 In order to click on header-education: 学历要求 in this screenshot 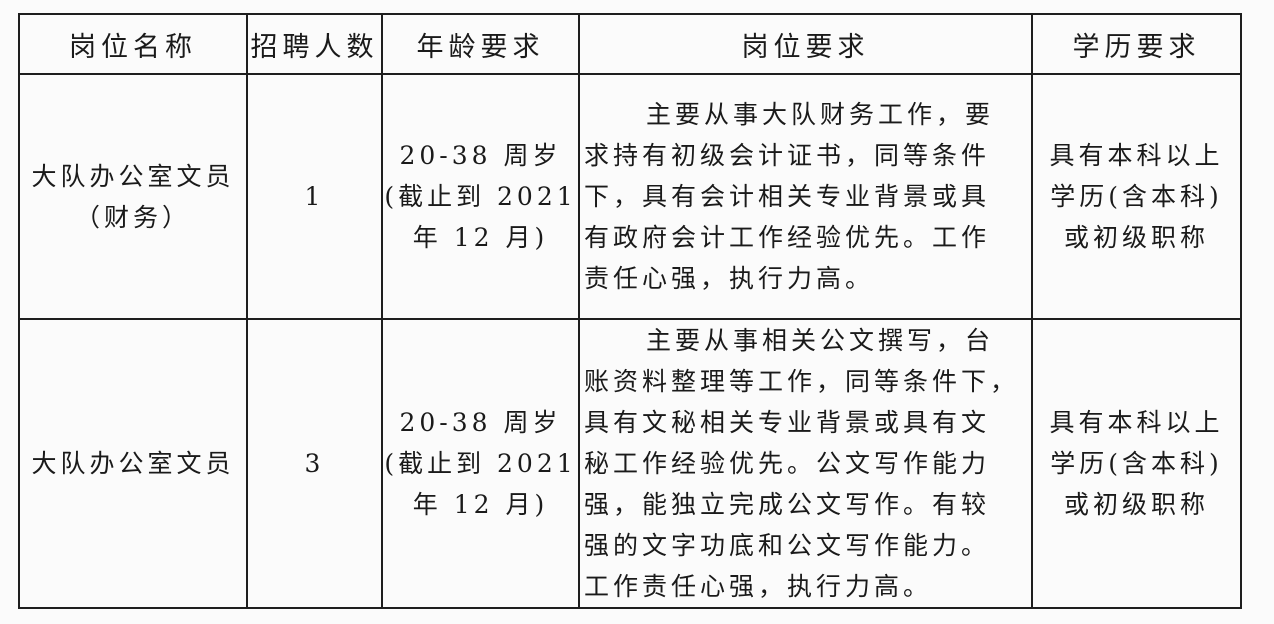, I will do `click(1136, 44)`.